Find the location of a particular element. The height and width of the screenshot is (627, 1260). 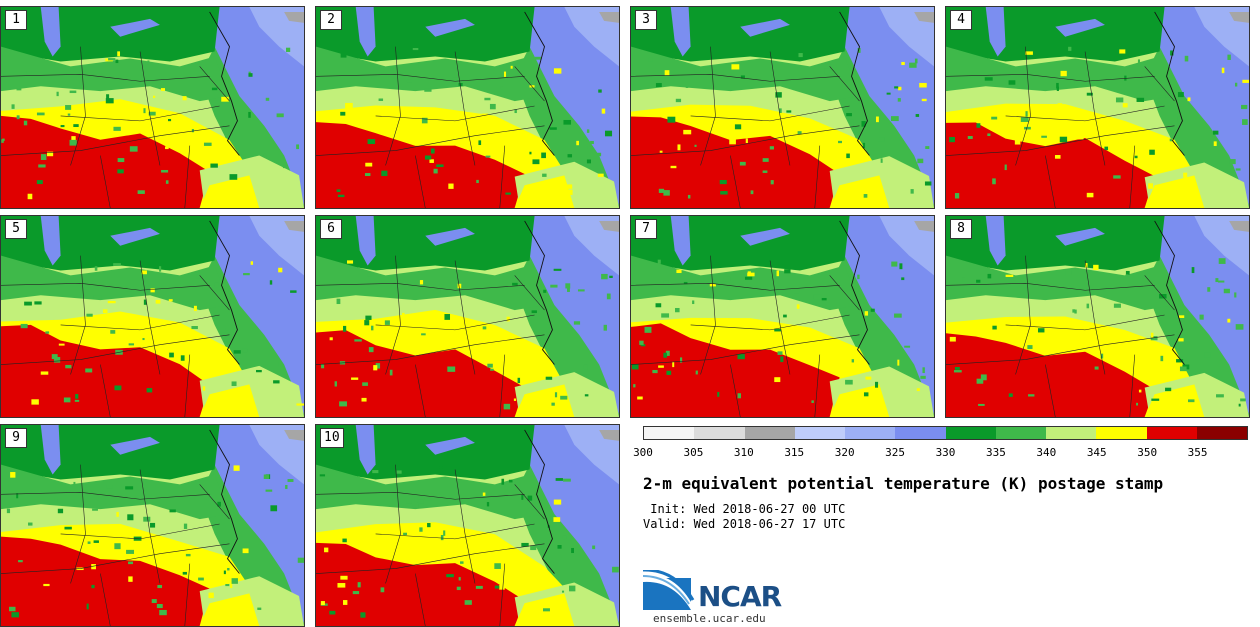

panel-number-label: 5 is located at coordinates (16, 229).